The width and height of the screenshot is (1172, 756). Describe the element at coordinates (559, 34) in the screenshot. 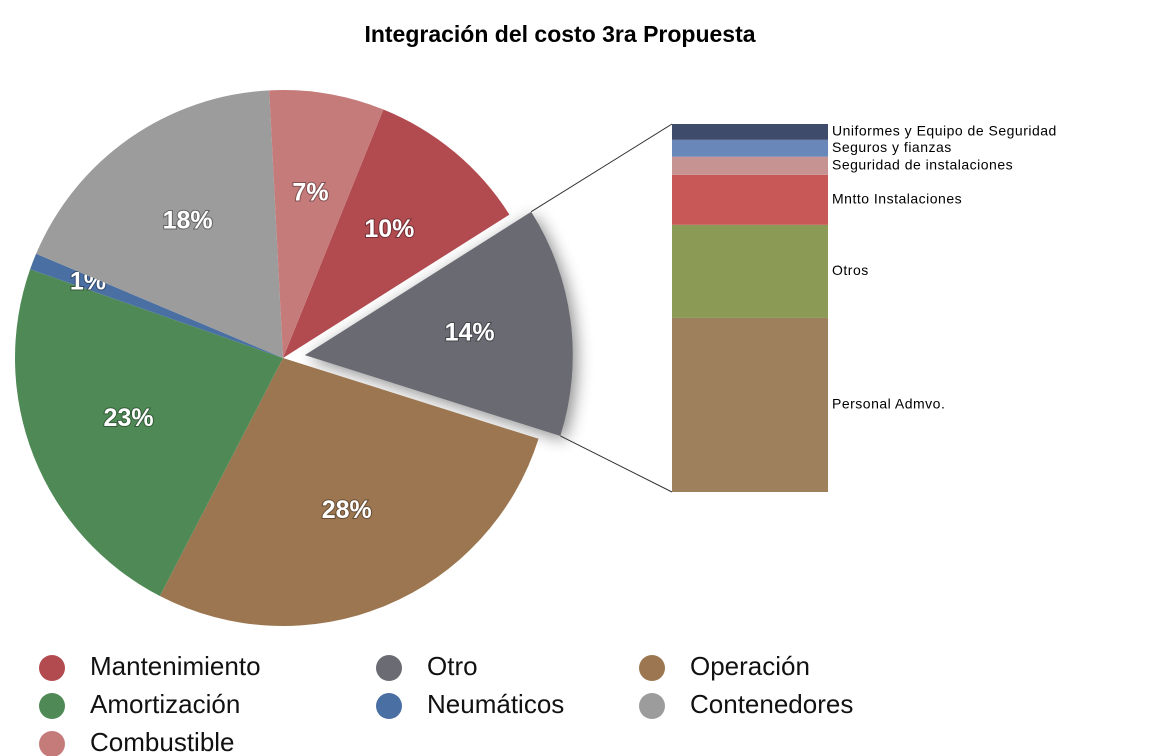

I see `chart-title: Integración del costo 3ra Propuesta` at that location.